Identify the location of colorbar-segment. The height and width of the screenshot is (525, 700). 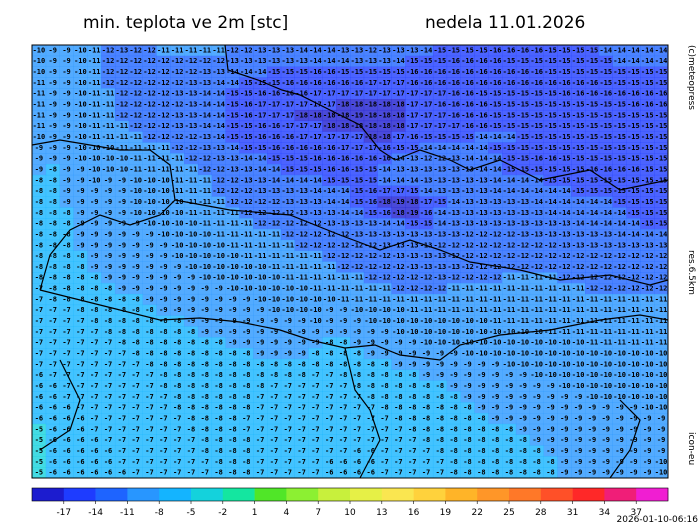
(207, 494).